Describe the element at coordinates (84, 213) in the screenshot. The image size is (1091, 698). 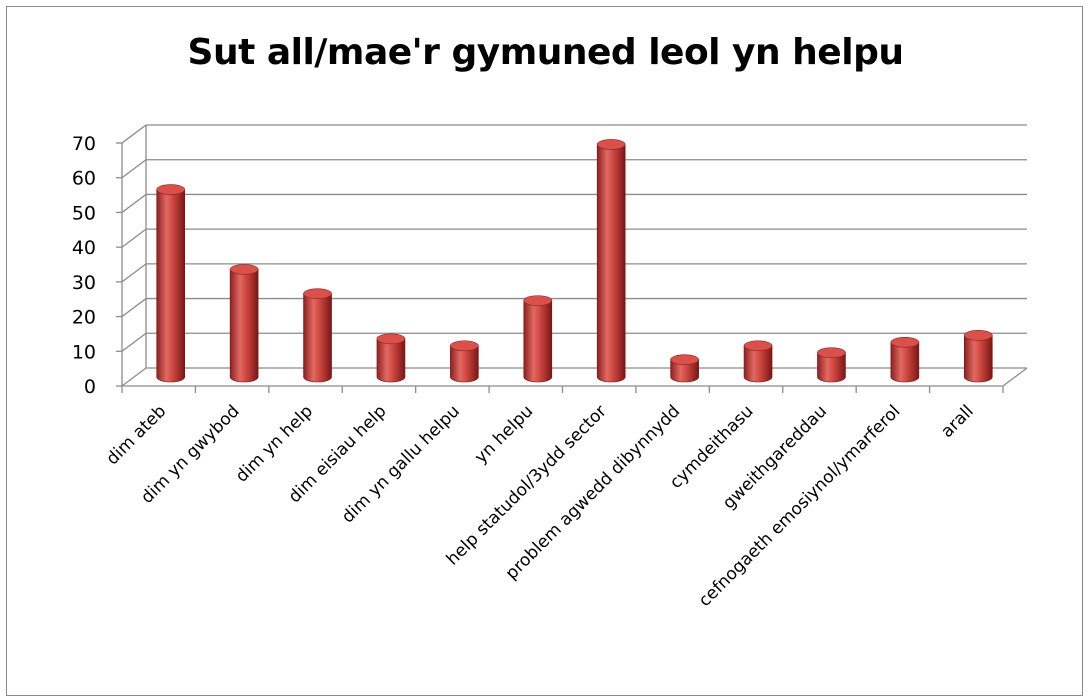
I see `y-tick-label: 50` at that location.